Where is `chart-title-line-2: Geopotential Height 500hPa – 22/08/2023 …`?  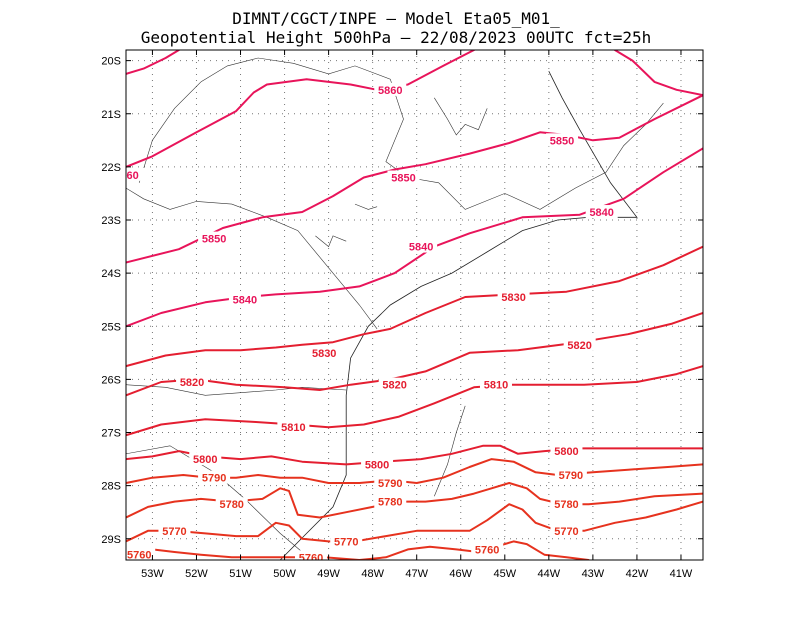 chart-title-line-2: Geopotential Height 500hPa – 22/08/2023 … is located at coordinates (396, 37).